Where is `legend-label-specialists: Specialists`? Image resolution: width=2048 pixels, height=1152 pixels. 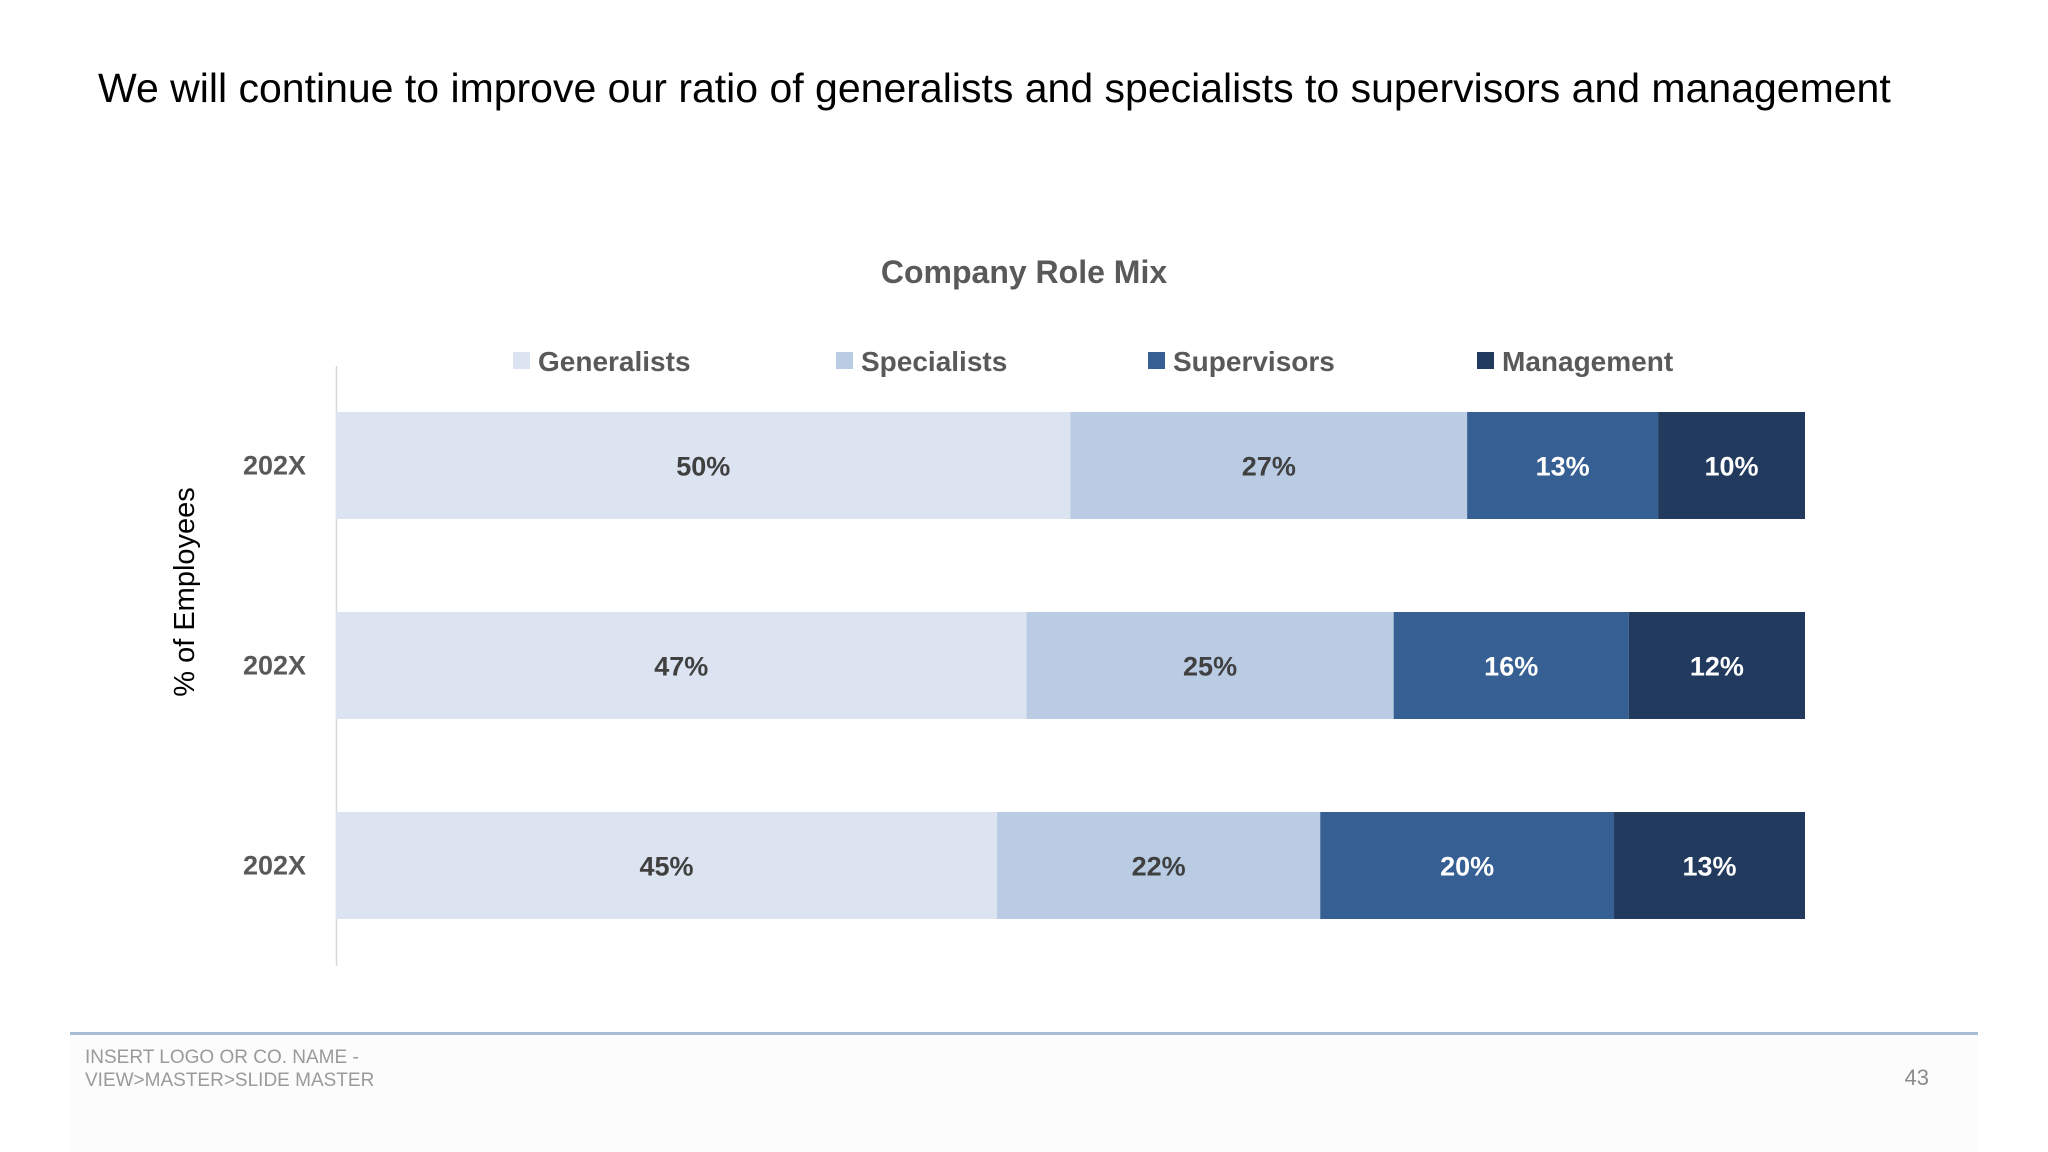
legend-label-specialists: Specialists is located at coordinates (934, 361).